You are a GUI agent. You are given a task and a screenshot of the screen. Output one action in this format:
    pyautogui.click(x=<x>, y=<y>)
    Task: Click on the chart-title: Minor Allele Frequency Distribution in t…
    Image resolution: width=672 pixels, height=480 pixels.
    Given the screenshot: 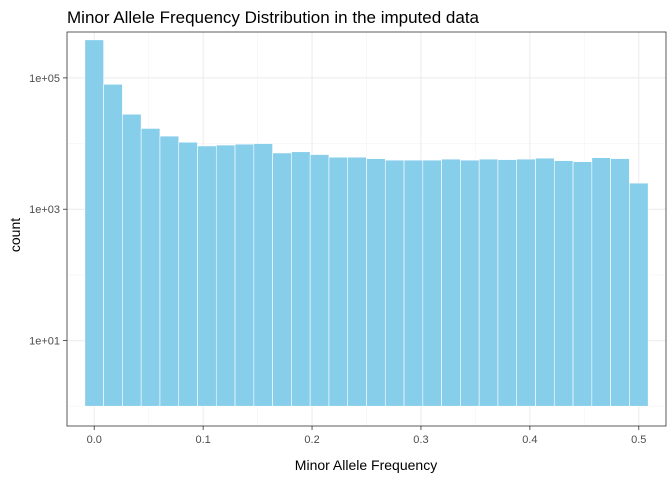 What is the action you would take?
    pyautogui.click(x=273, y=17)
    